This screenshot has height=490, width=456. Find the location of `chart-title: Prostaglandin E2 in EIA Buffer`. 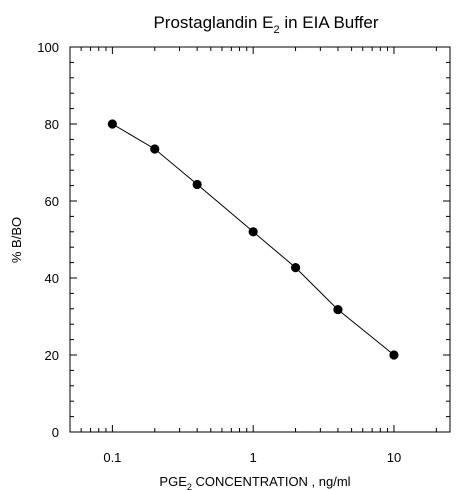

chart-title: Prostaglandin E2 in EIA Buffer is located at coordinates (265, 24).